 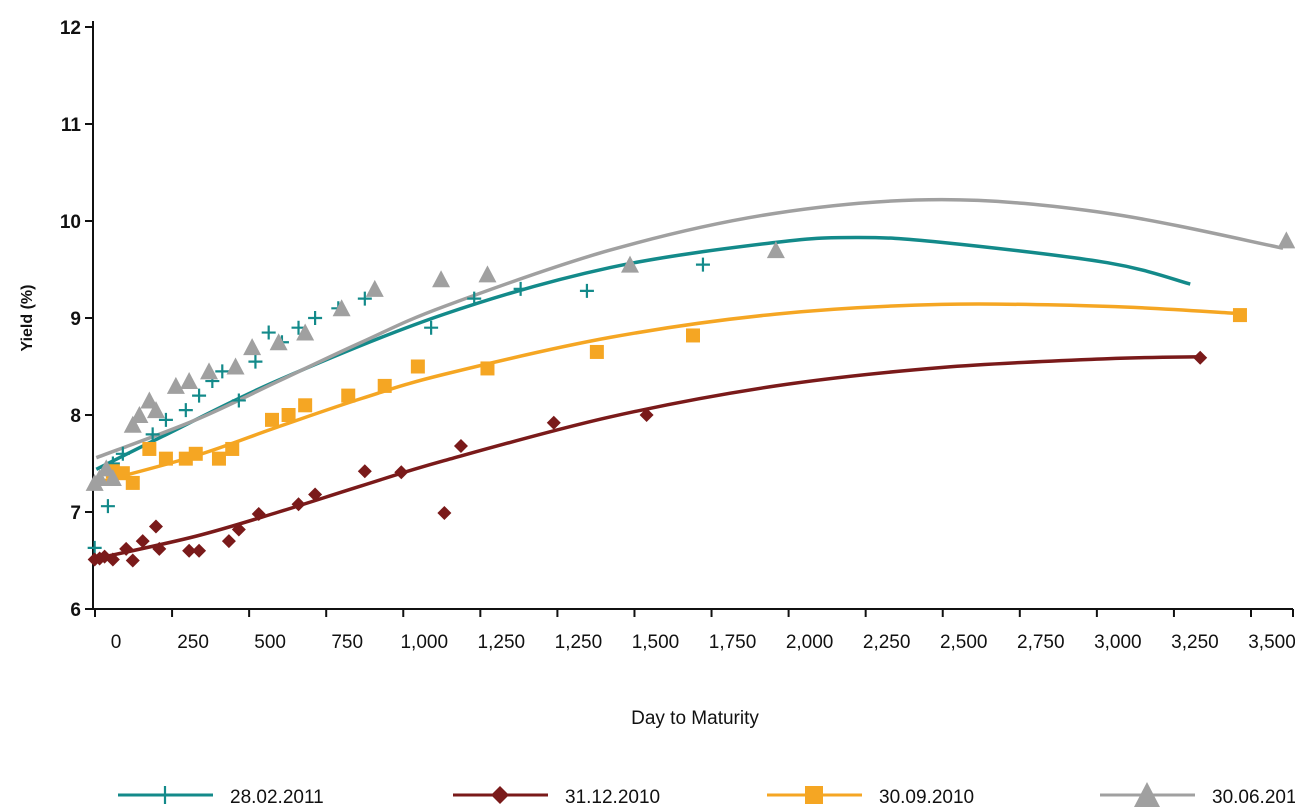 What do you see at coordinates (1118, 642) in the screenshot?
I see `x-tick-label: 3,000` at bounding box center [1118, 642].